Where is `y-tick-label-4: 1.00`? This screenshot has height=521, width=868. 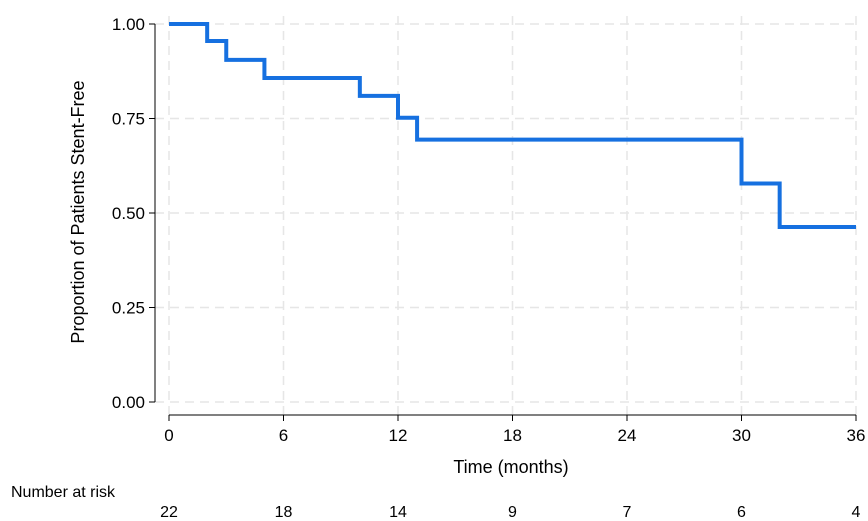
y-tick-label-4: 1.00 is located at coordinates (128, 24).